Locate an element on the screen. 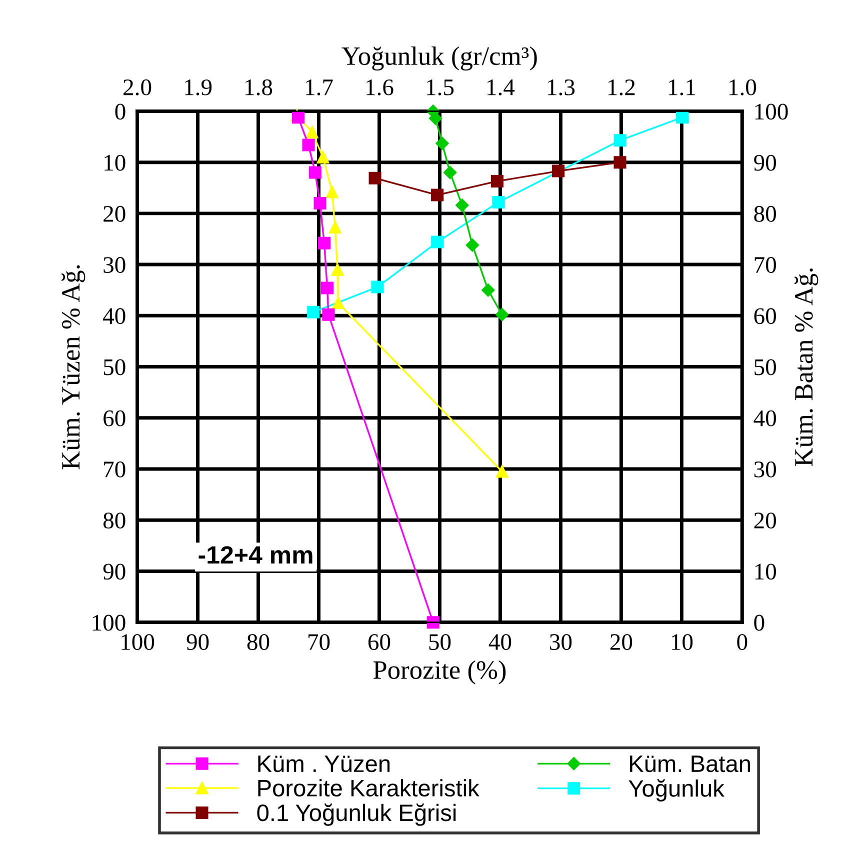  y-tick-label: 10 is located at coordinates (115, 162).